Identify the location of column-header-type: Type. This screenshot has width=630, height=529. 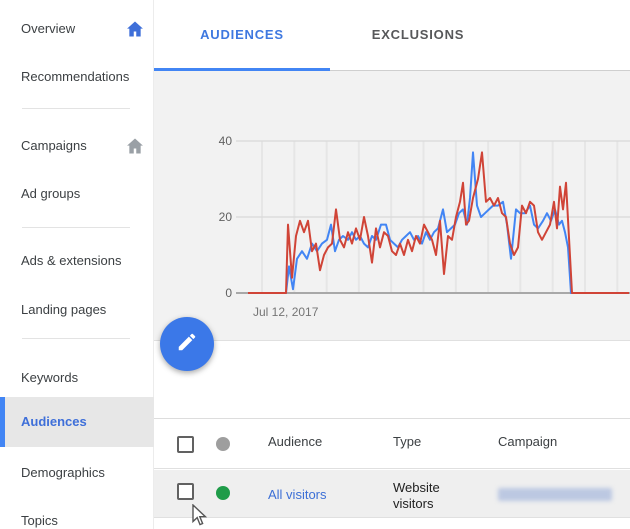
(407, 441).